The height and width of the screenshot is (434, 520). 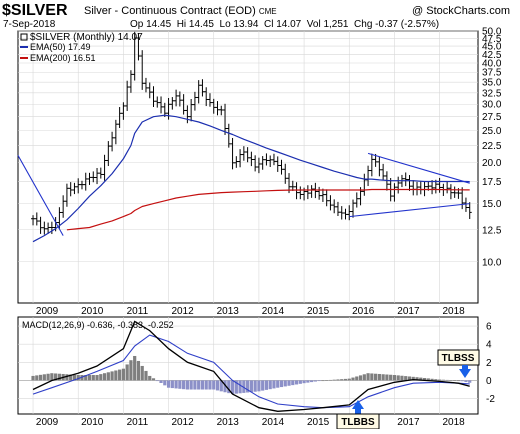 What do you see at coordinates (29, 24) in the screenshot?
I see `chart-date: 7-Sep-2018` at bounding box center [29, 24].